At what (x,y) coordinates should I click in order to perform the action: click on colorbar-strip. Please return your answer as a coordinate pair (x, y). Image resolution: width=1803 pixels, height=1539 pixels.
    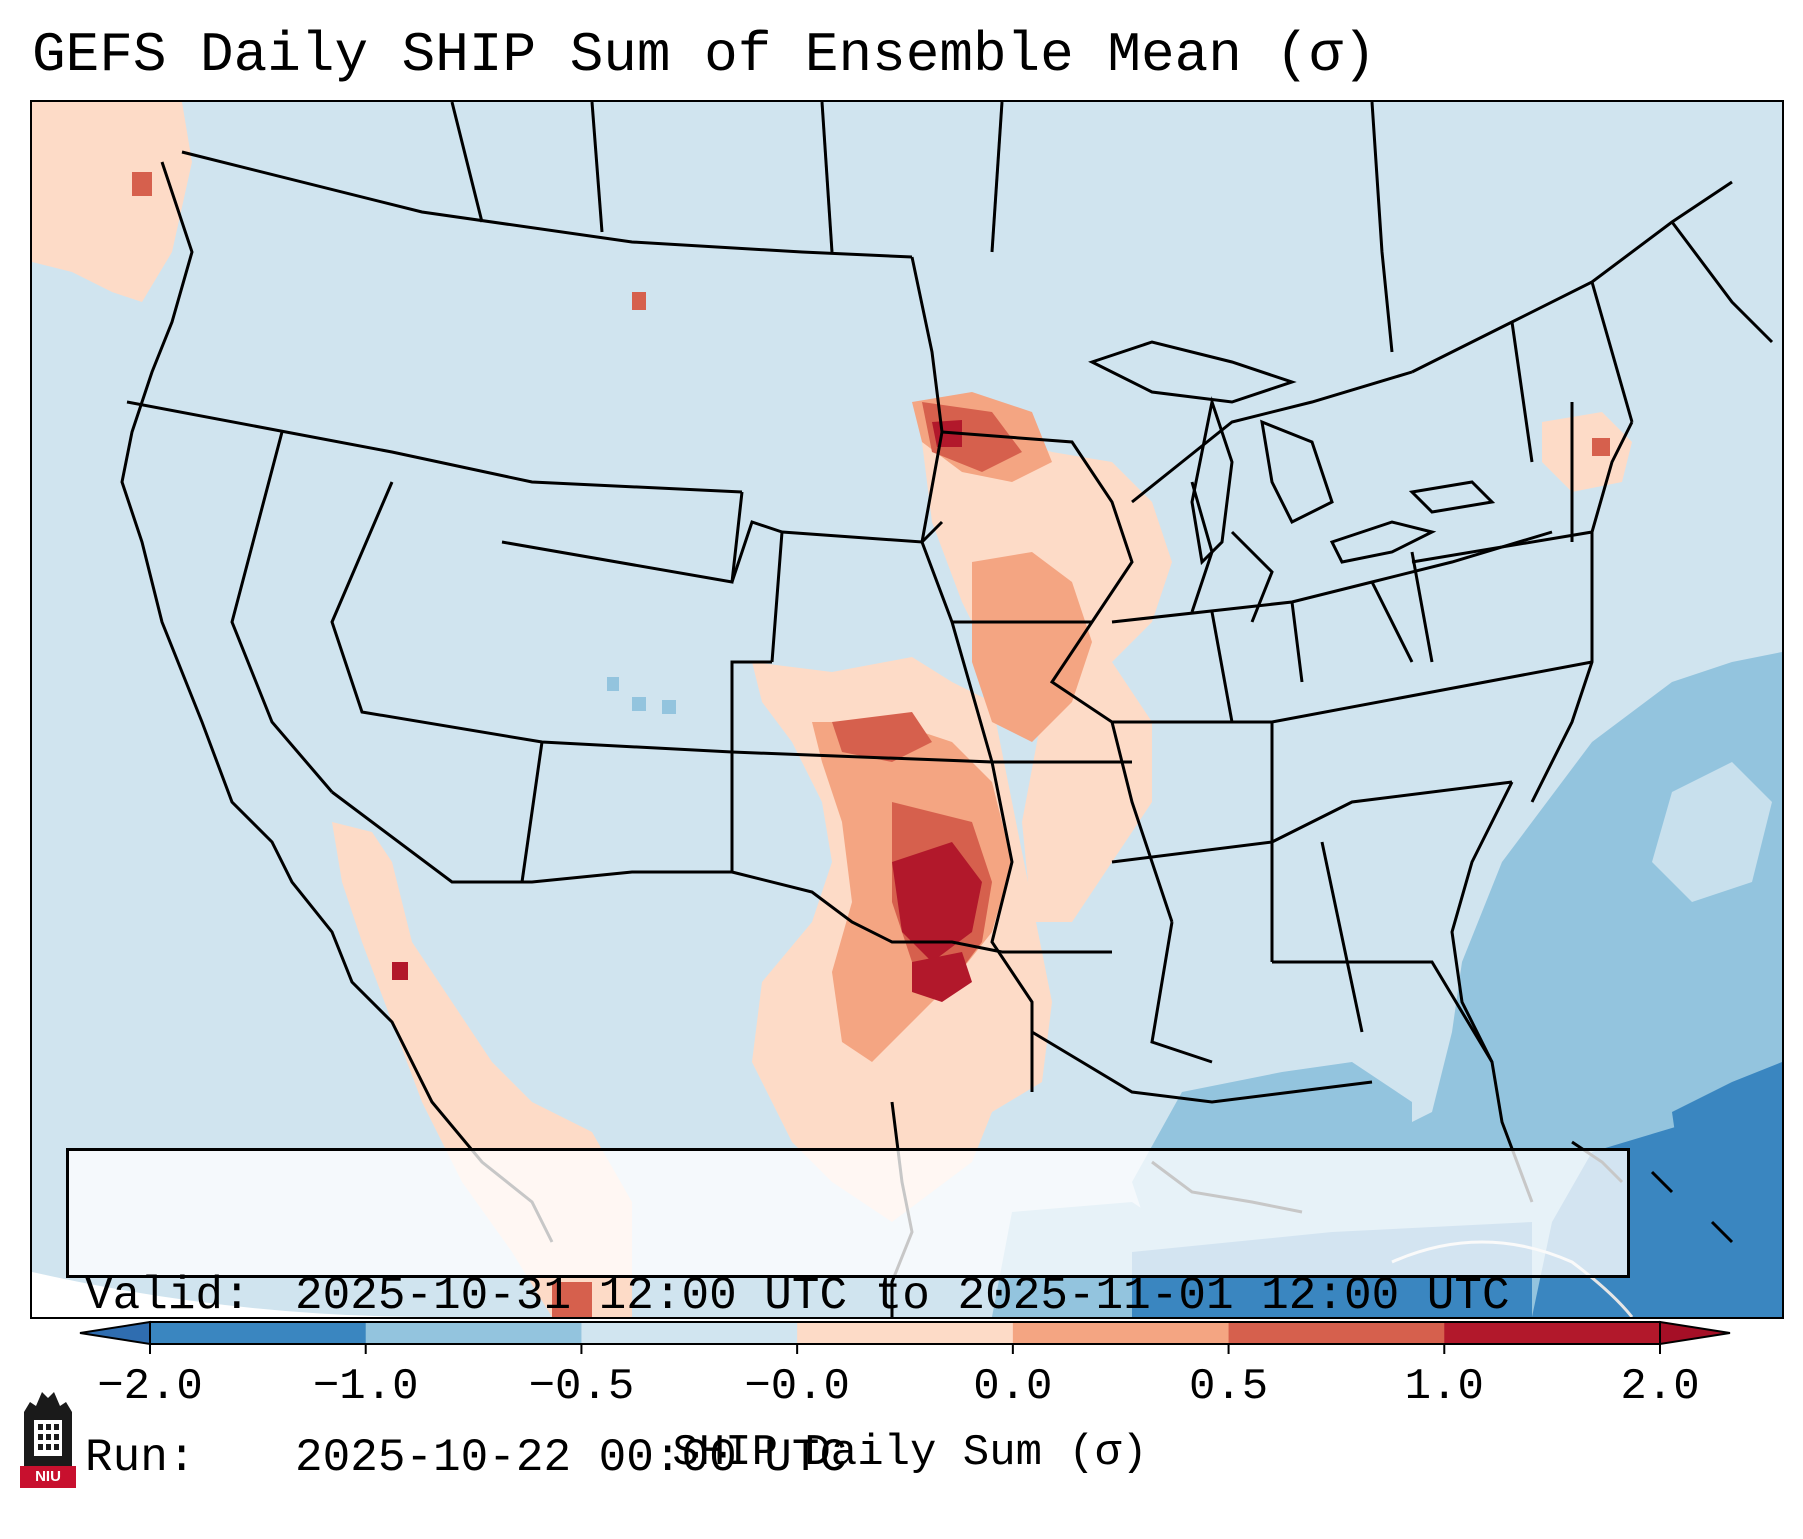
    Looking at the image, I should click on (905, 1337).